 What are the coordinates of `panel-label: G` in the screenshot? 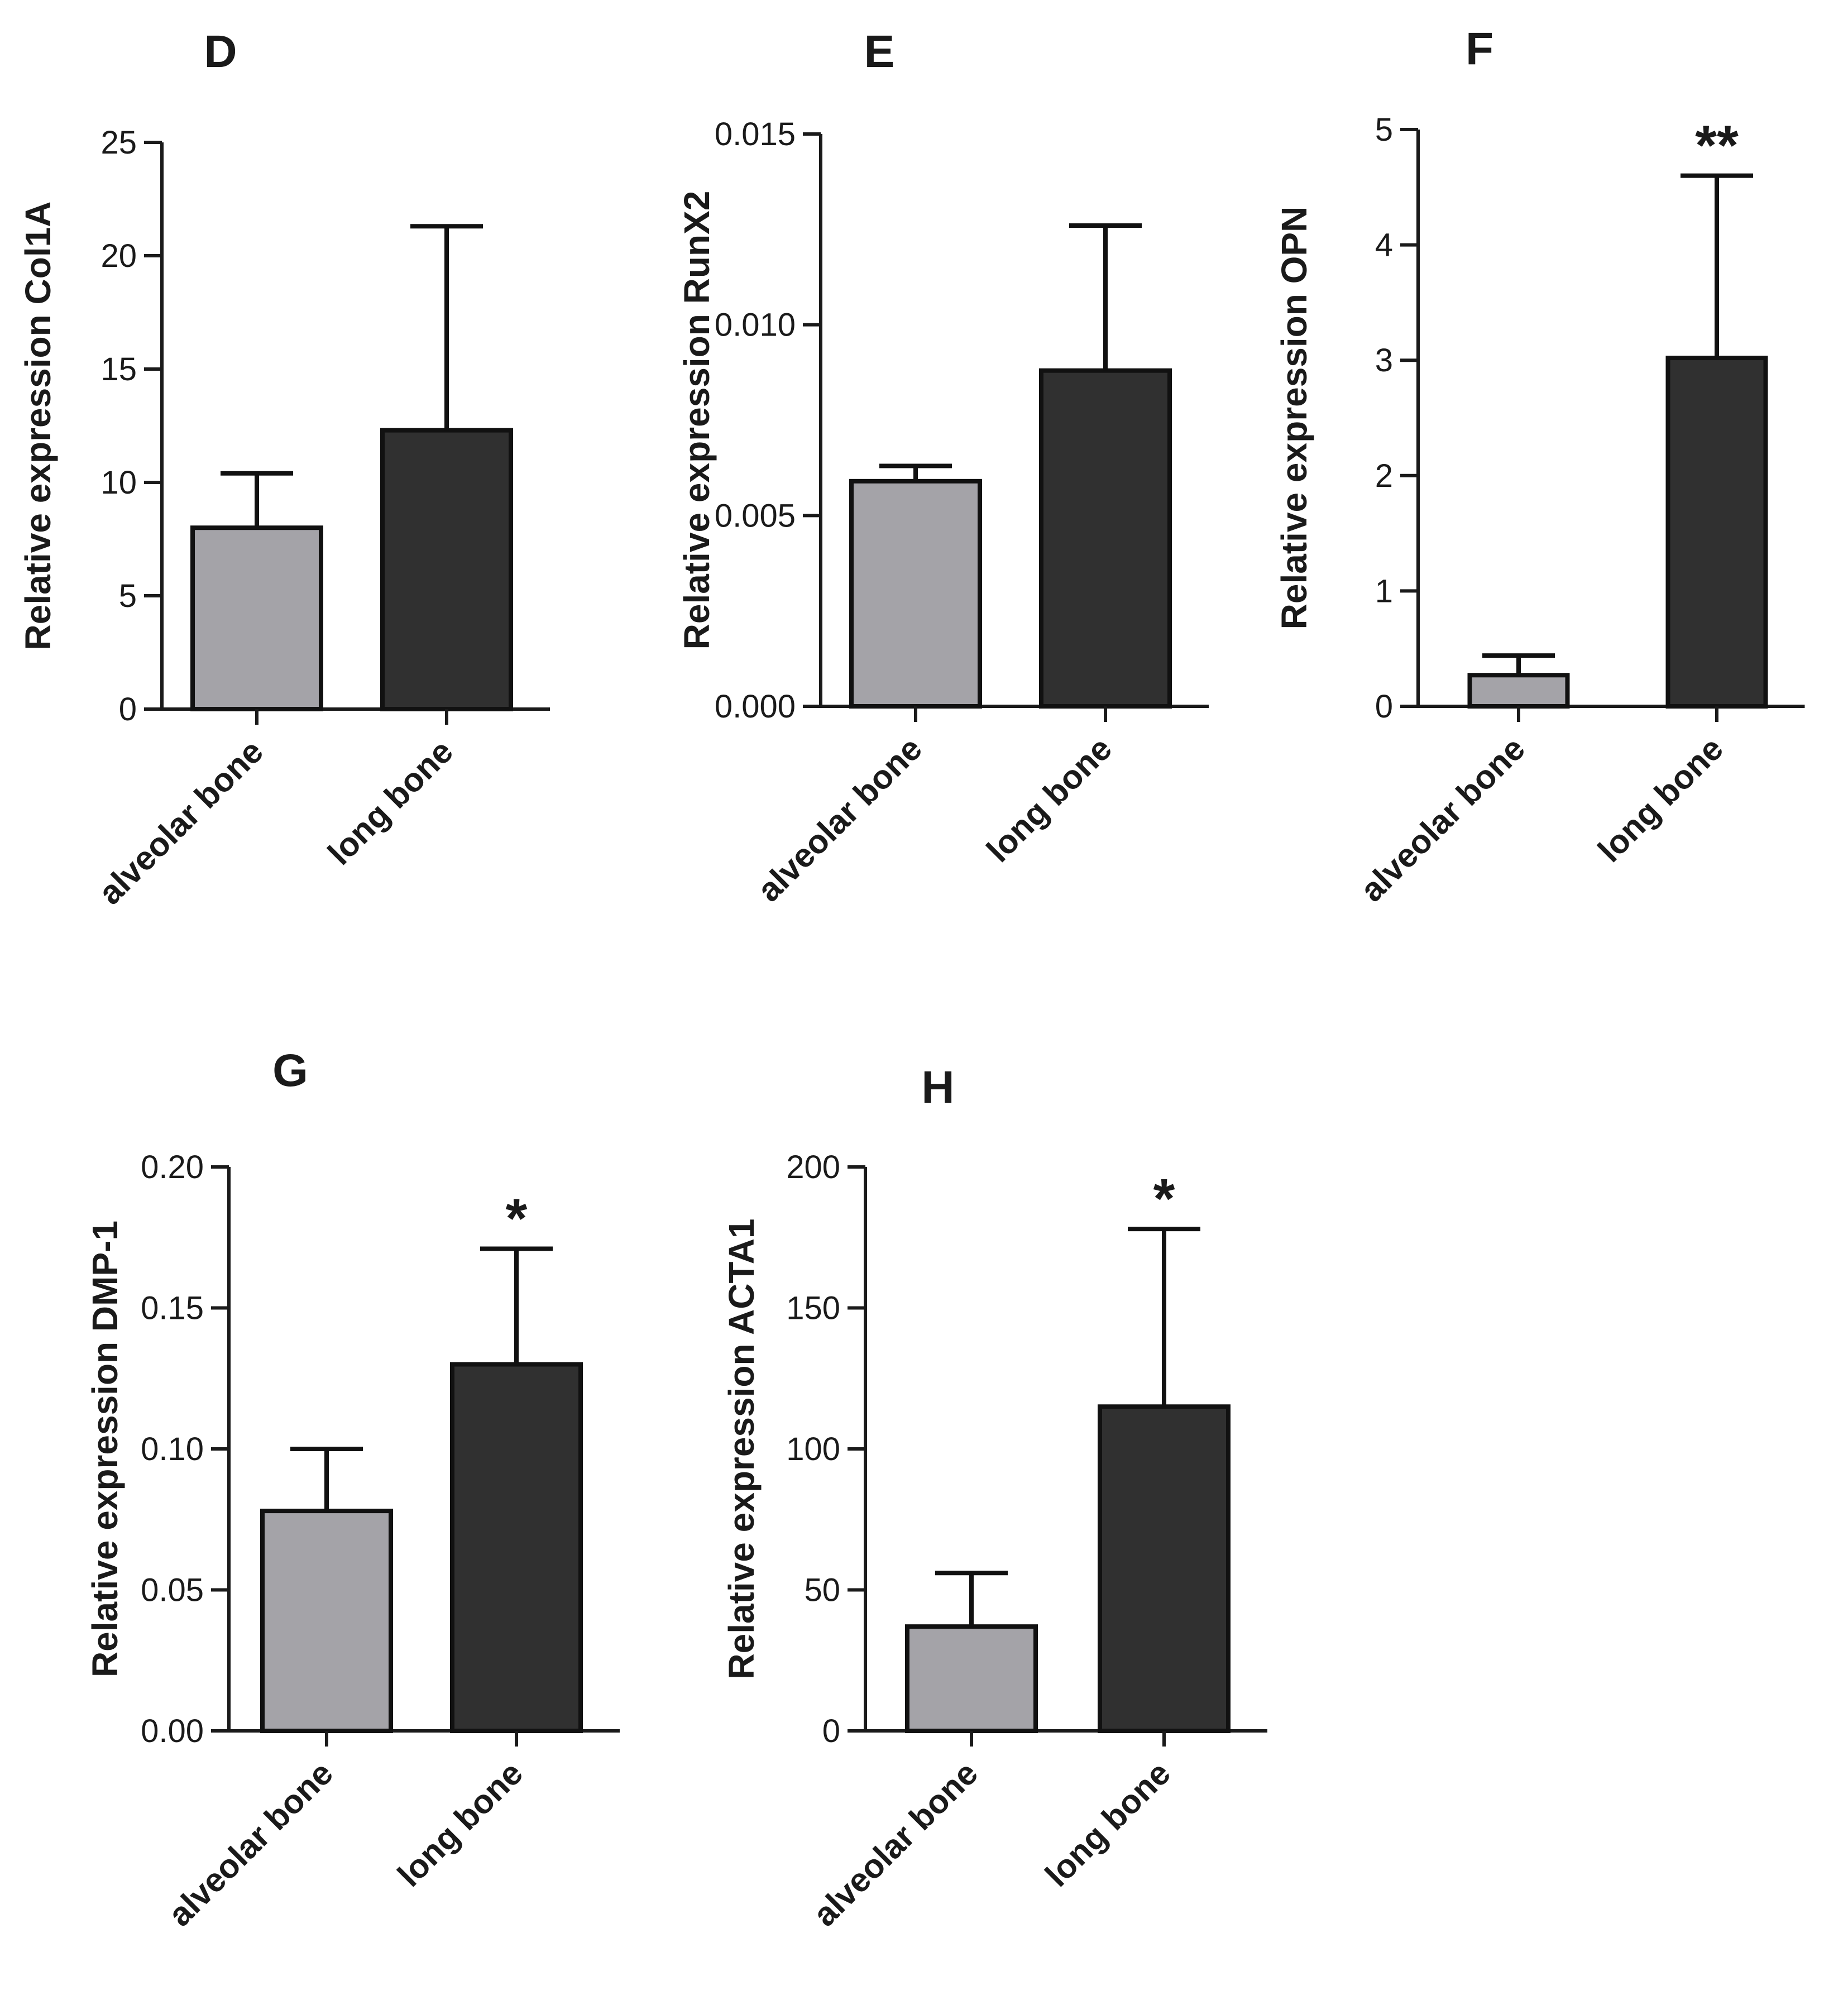 It's located at (290, 1070).